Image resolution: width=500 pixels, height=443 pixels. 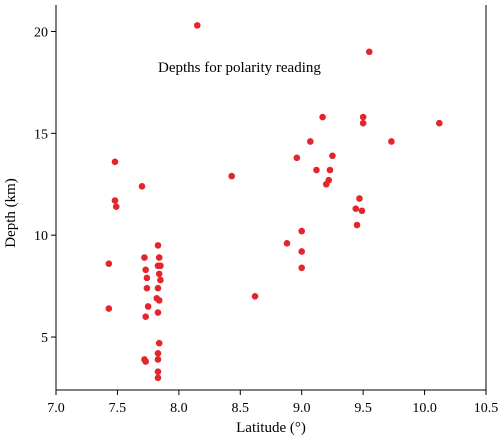 I want to click on x-axis-ticks: 7.0 7.5 8.0 8.5 9.0 9.5 10.0 10.5, so click(x=272, y=403).